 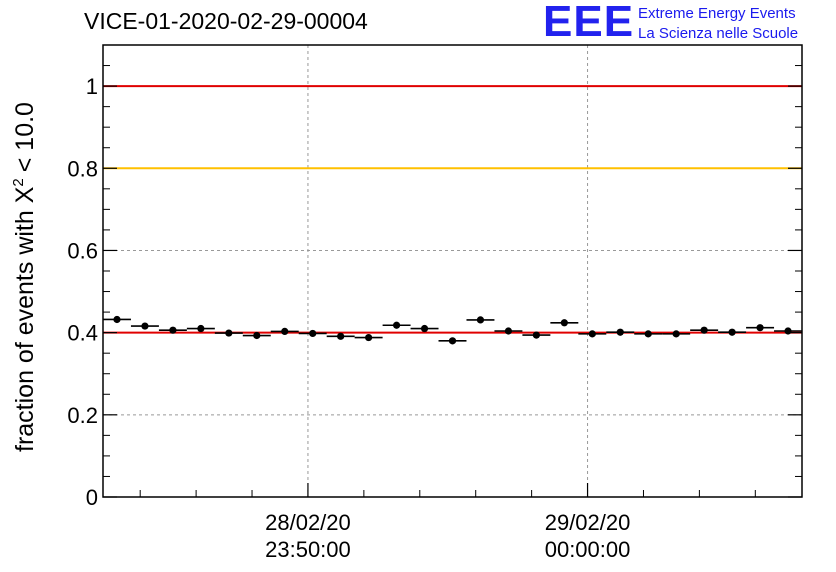 I want to click on y-axis-label-superscript: 2, so click(x=18, y=182).